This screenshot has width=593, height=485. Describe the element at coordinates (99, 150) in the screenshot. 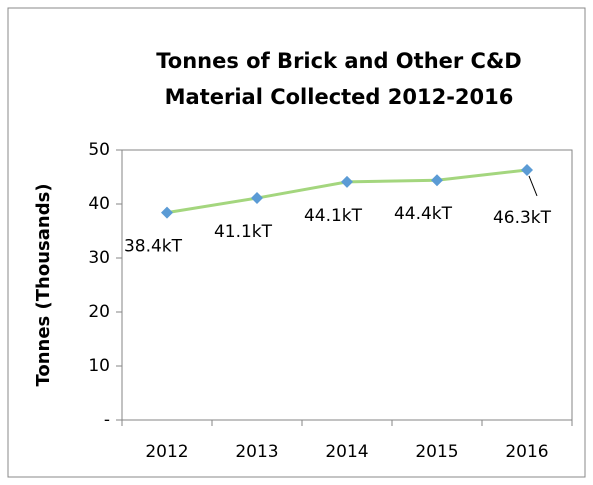

I see `y-tick-label: 50` at that location.